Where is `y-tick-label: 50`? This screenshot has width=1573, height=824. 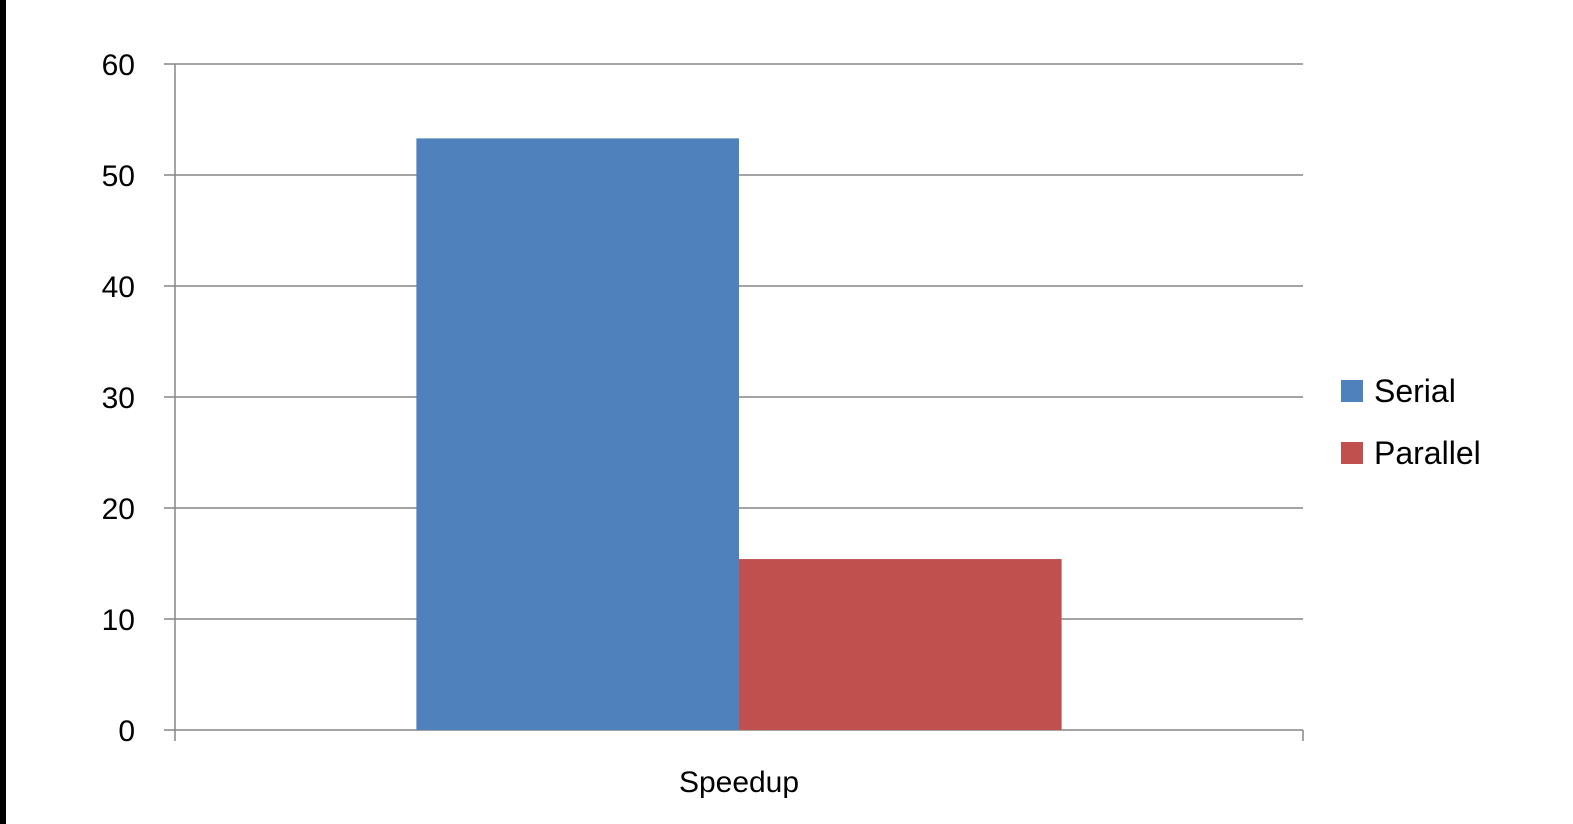 y-tick-label: 50 is located at coordinates (118, 176).